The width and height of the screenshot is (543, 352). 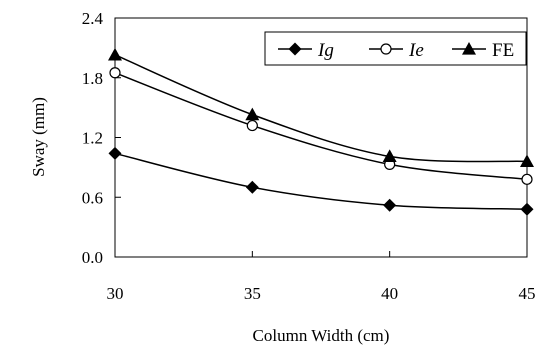 I want to click on x-tick-label: 30, so click(x=115, y=293).